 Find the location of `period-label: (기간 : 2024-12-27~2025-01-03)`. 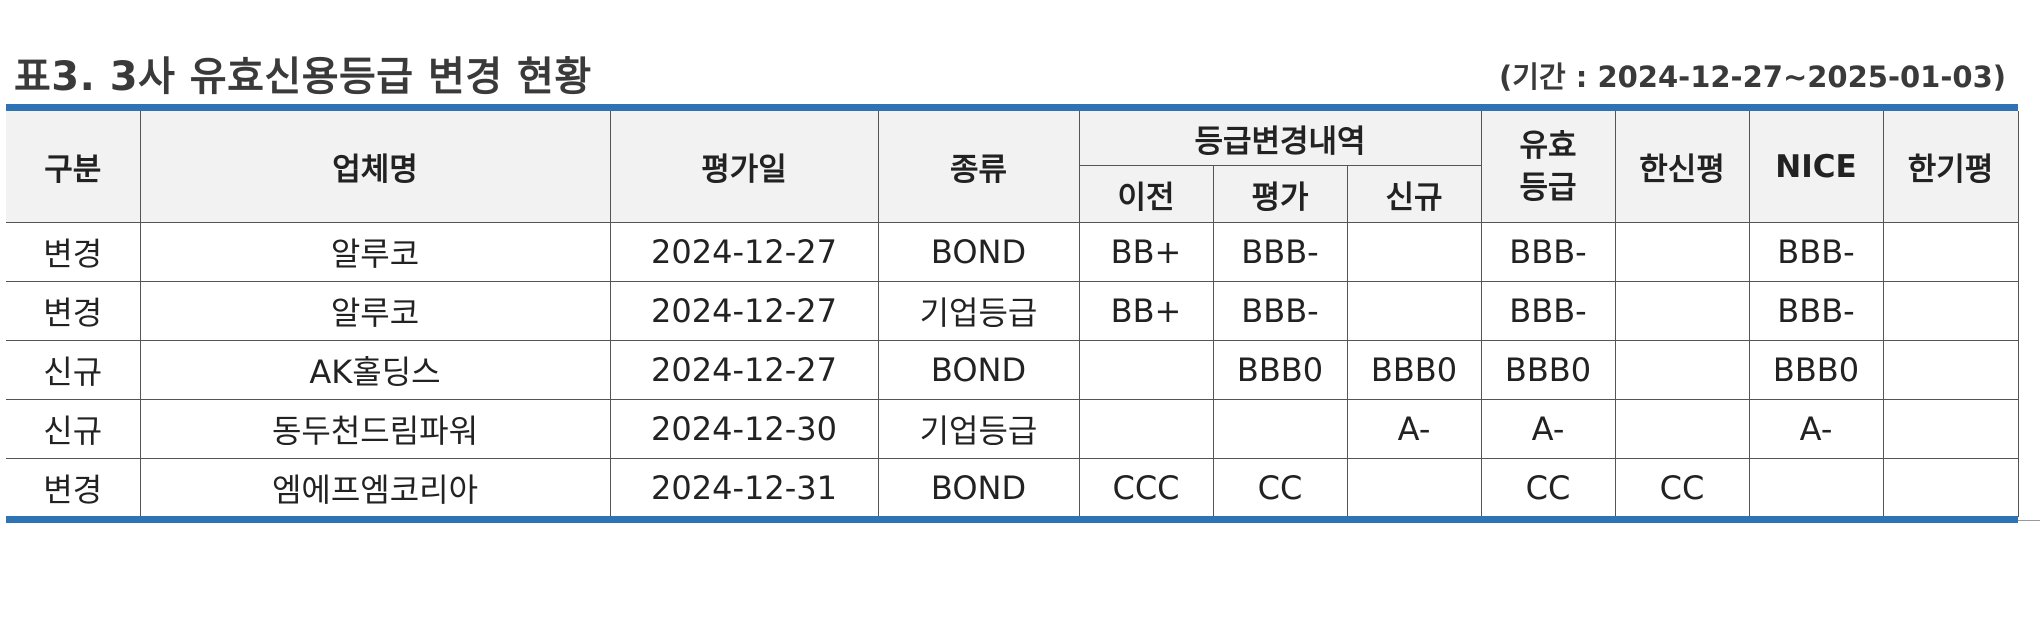

period-label: (기간 : 2024-12-27~2025-01-03) is located at coordinates (1752, 77).